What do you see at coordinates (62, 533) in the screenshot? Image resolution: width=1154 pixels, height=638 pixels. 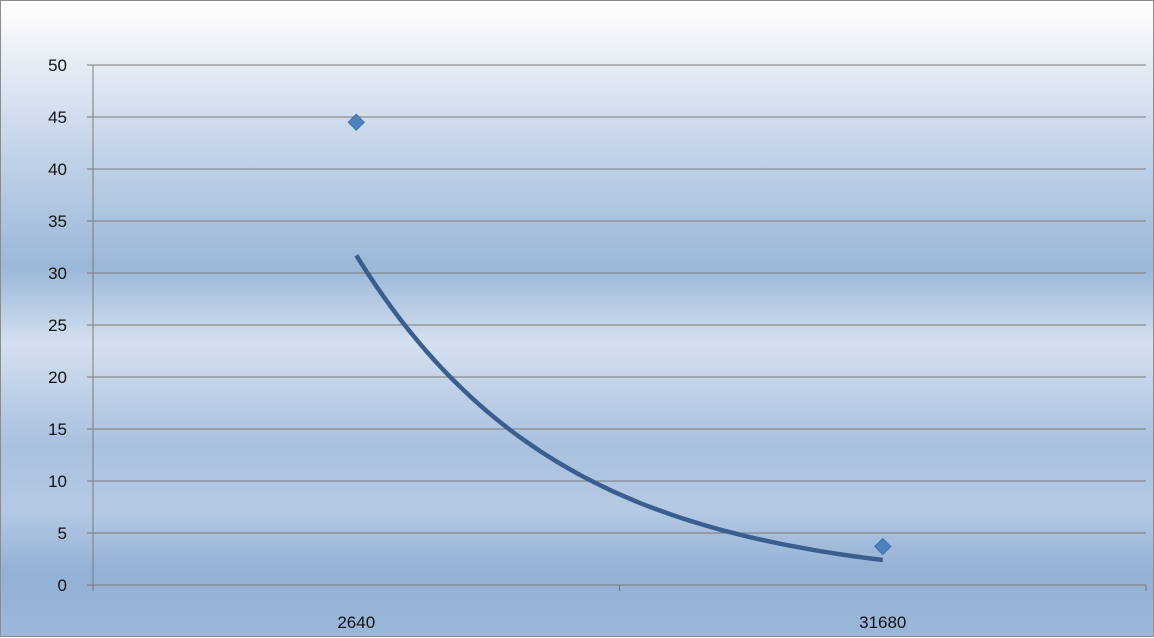 I see `y-tick-label: 5` at bounding box center [62, 533].